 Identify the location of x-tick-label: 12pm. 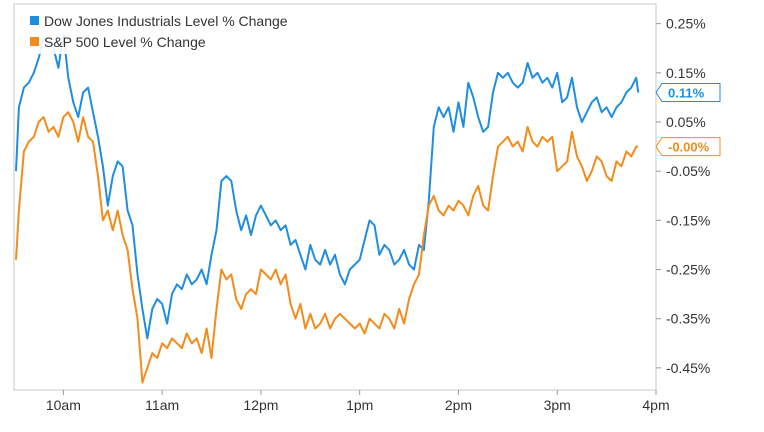
(260, 405).